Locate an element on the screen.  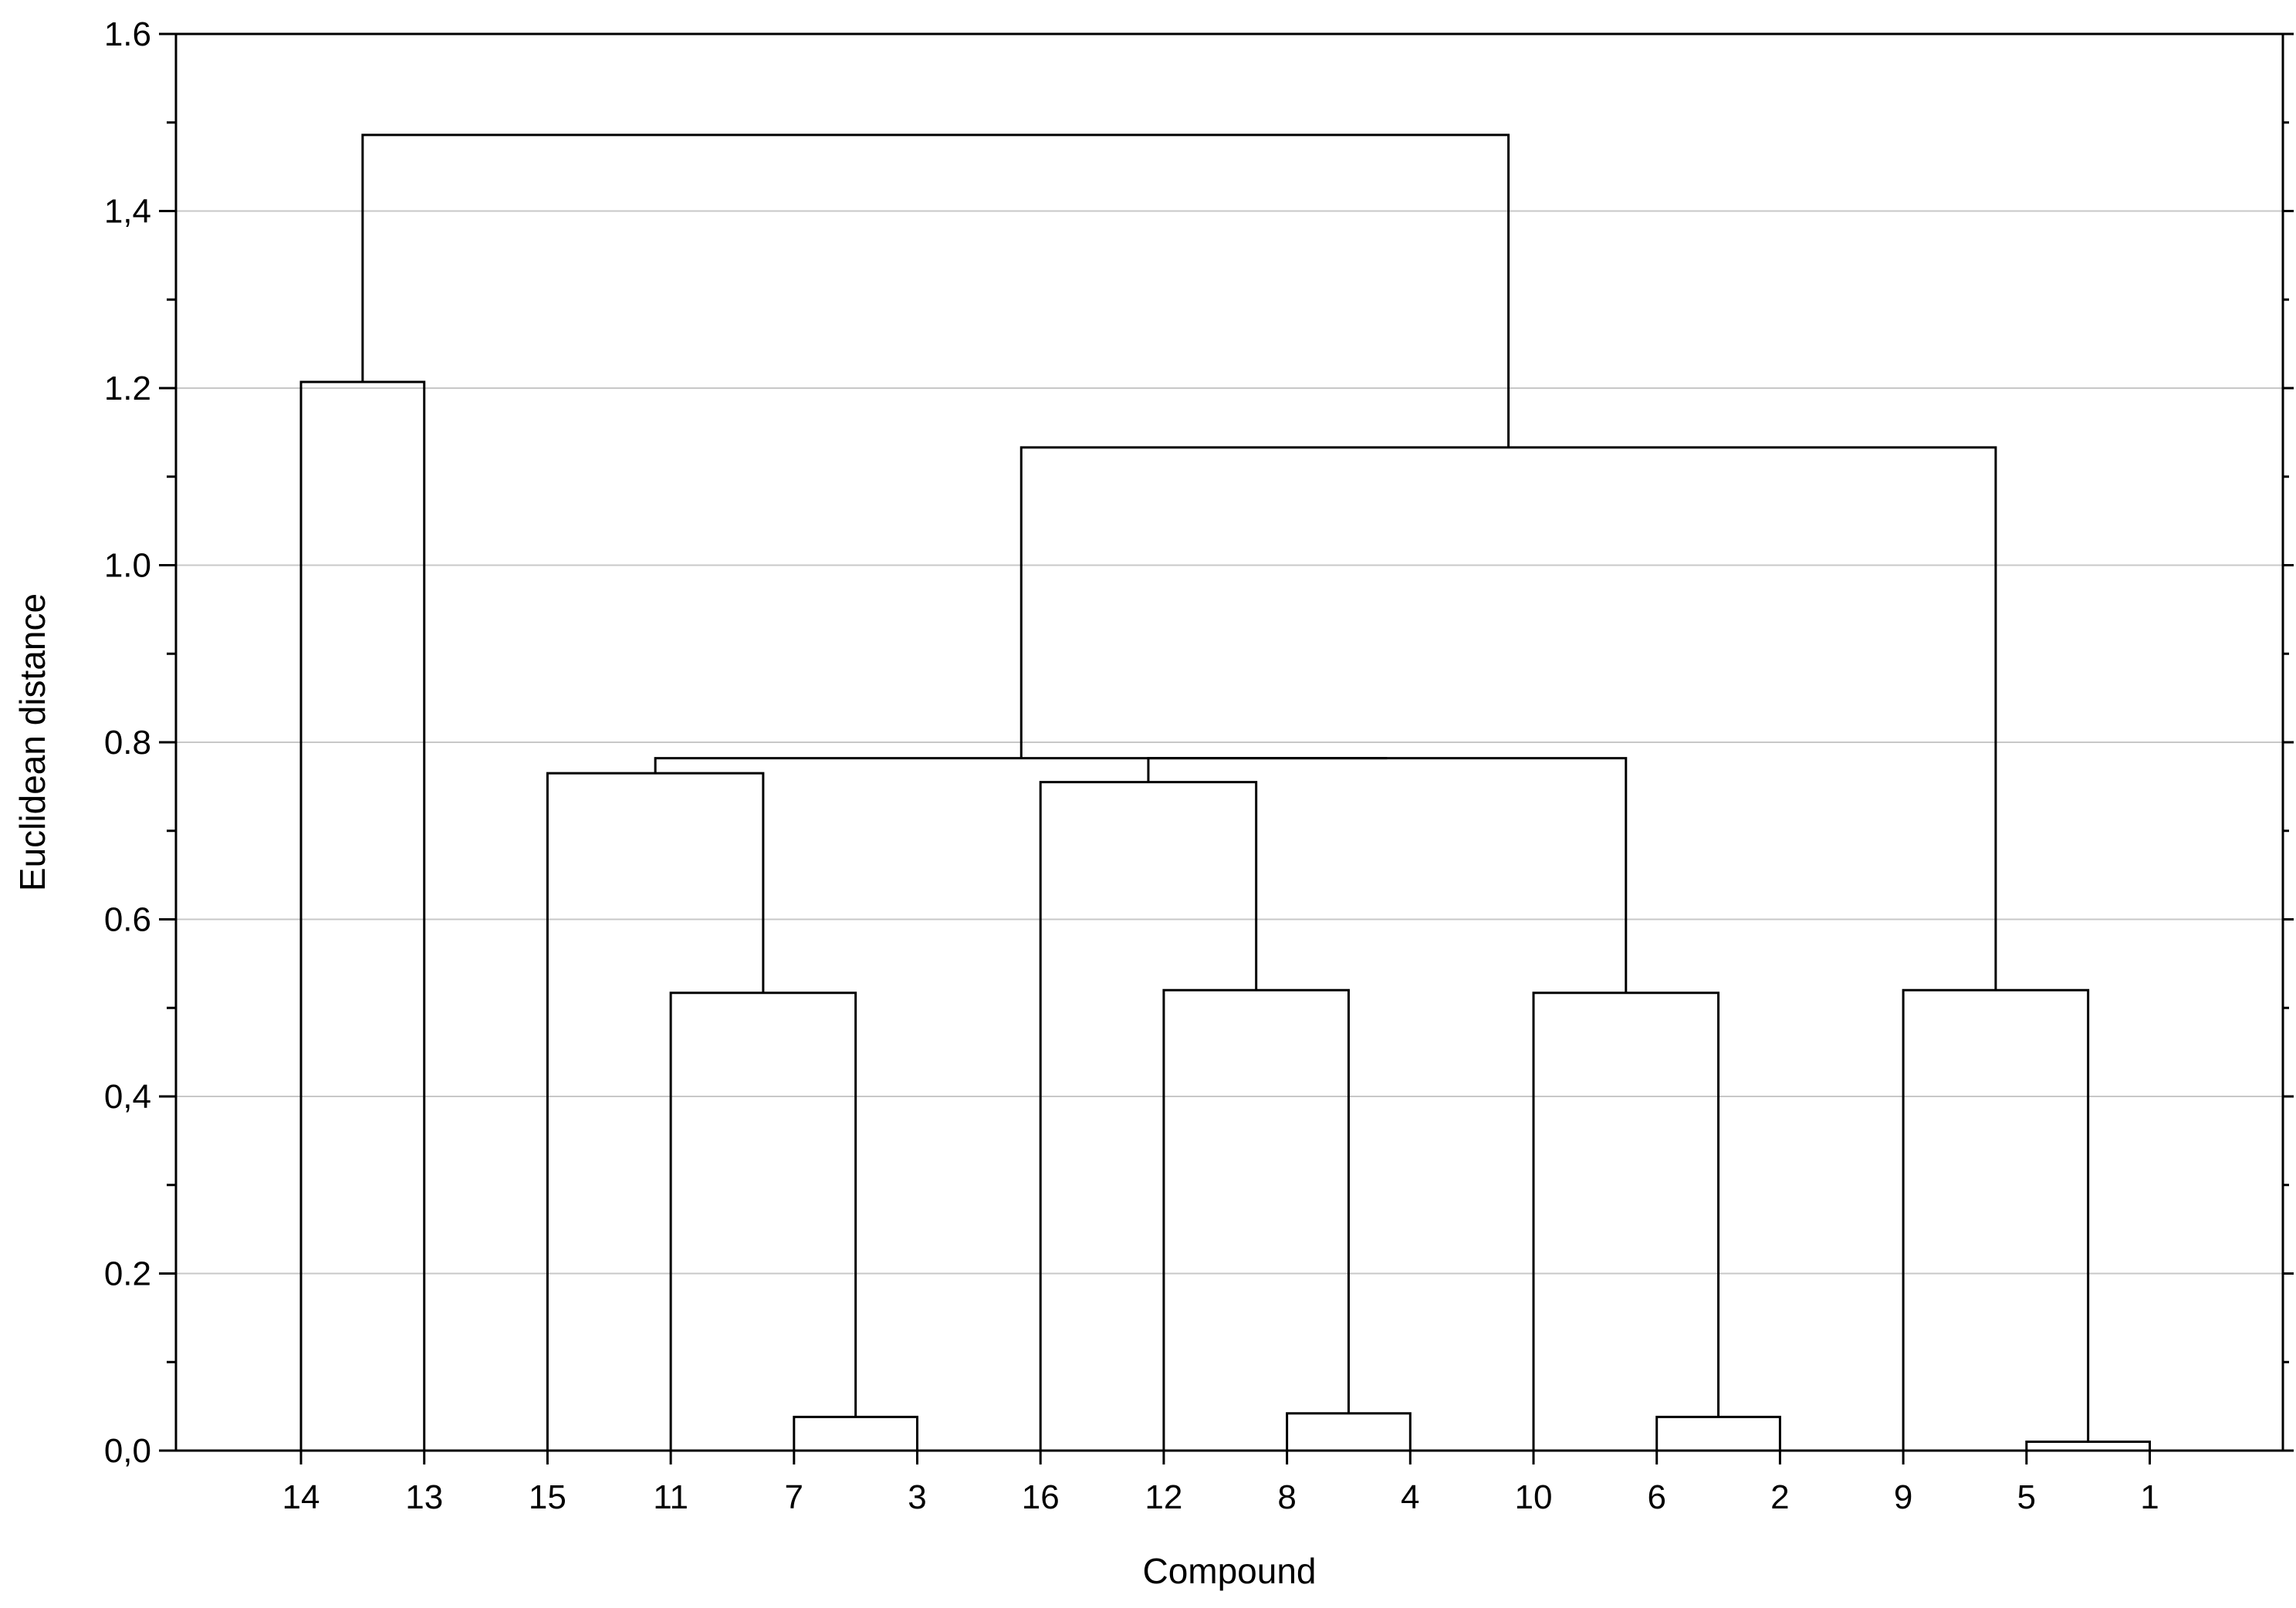
y-tick-label: 0.8 is located at coordinates (127, 743).